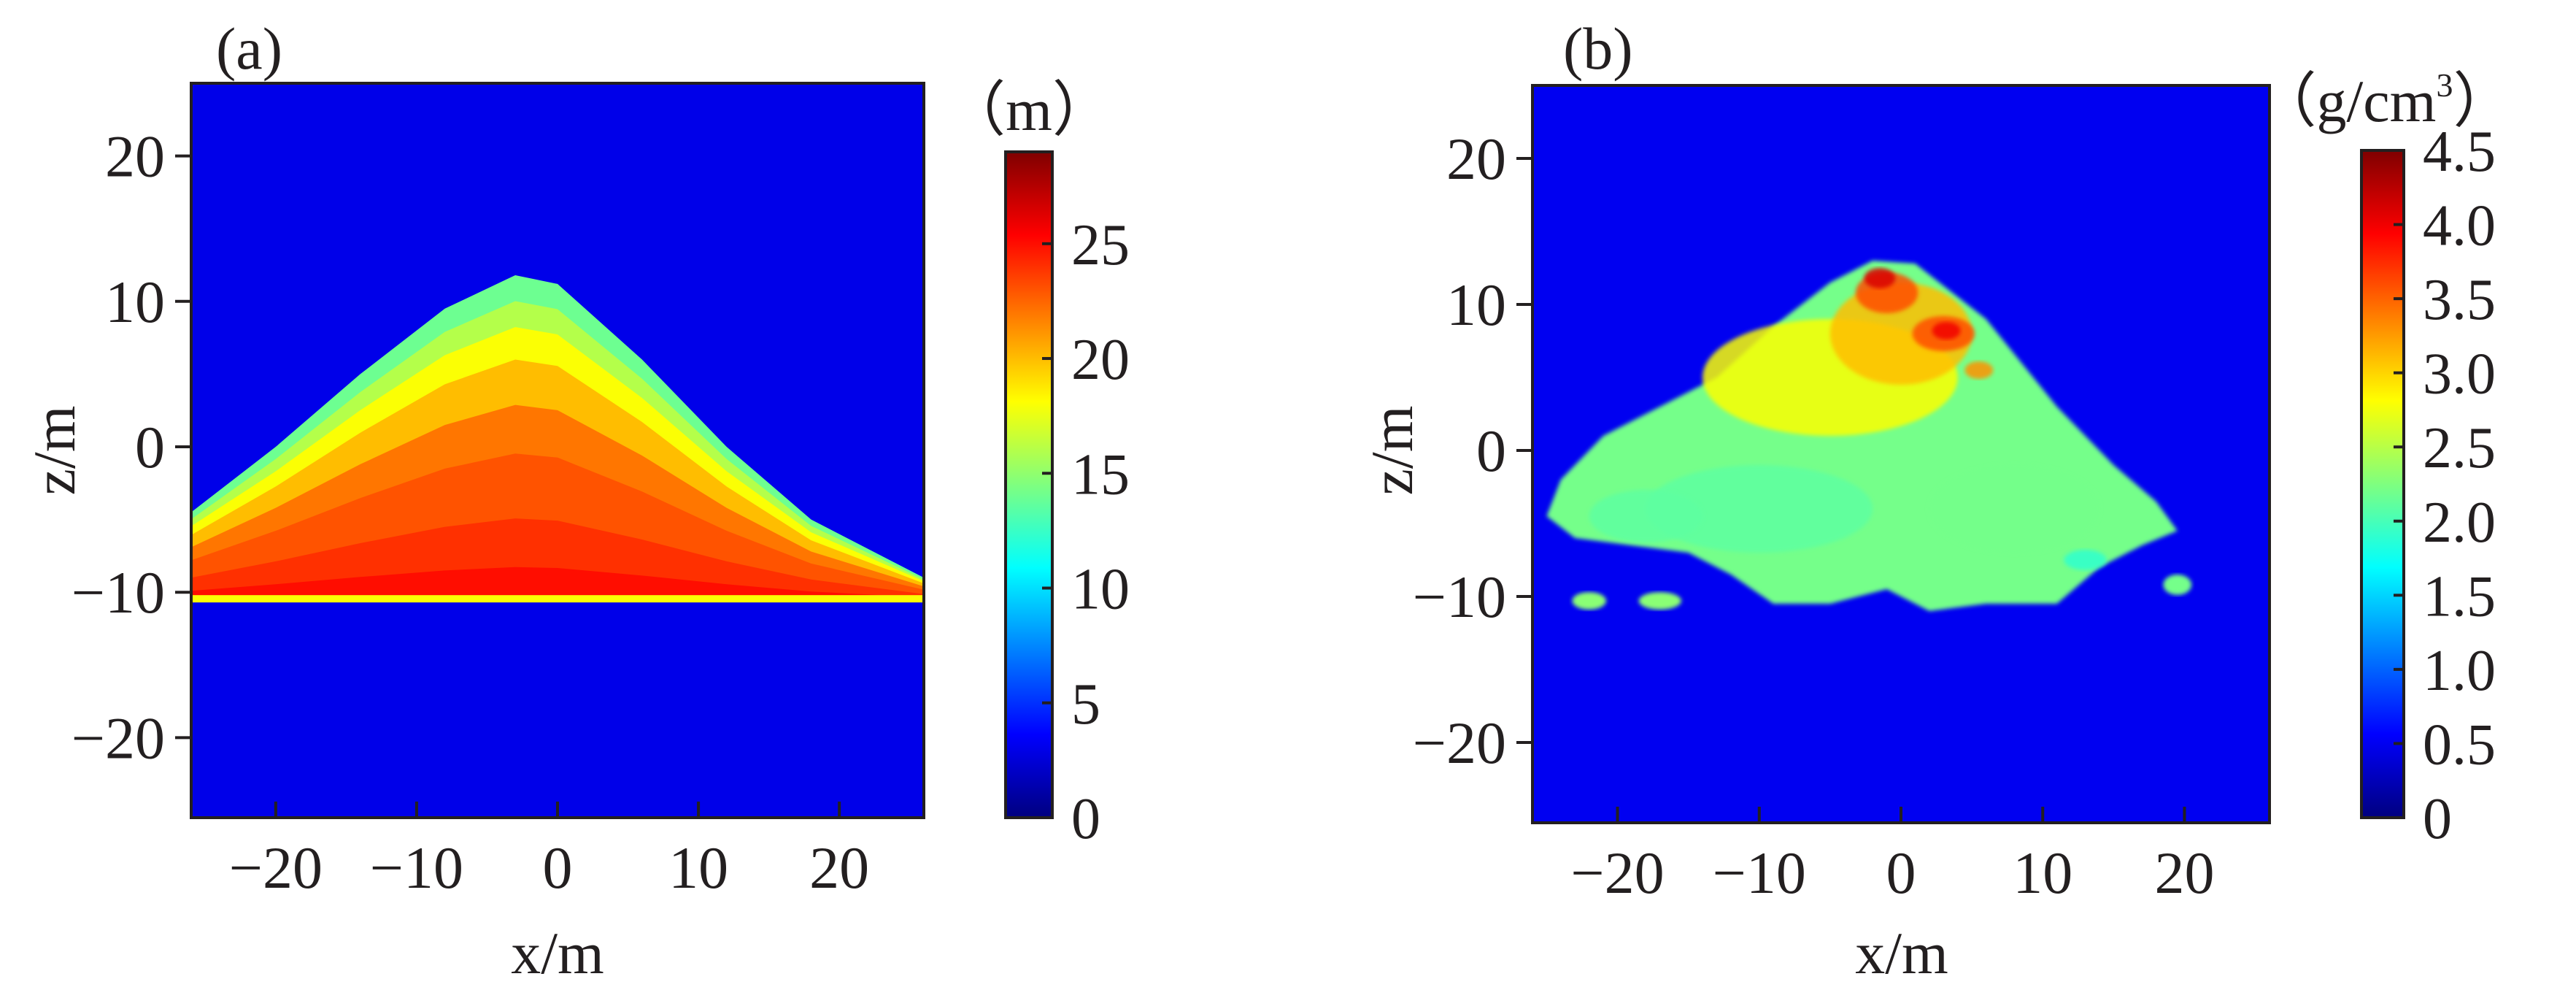  Describe the element at coordinates (839, 867) in the screenshot. I see `panel-a-xtick-label: 20` at that location.